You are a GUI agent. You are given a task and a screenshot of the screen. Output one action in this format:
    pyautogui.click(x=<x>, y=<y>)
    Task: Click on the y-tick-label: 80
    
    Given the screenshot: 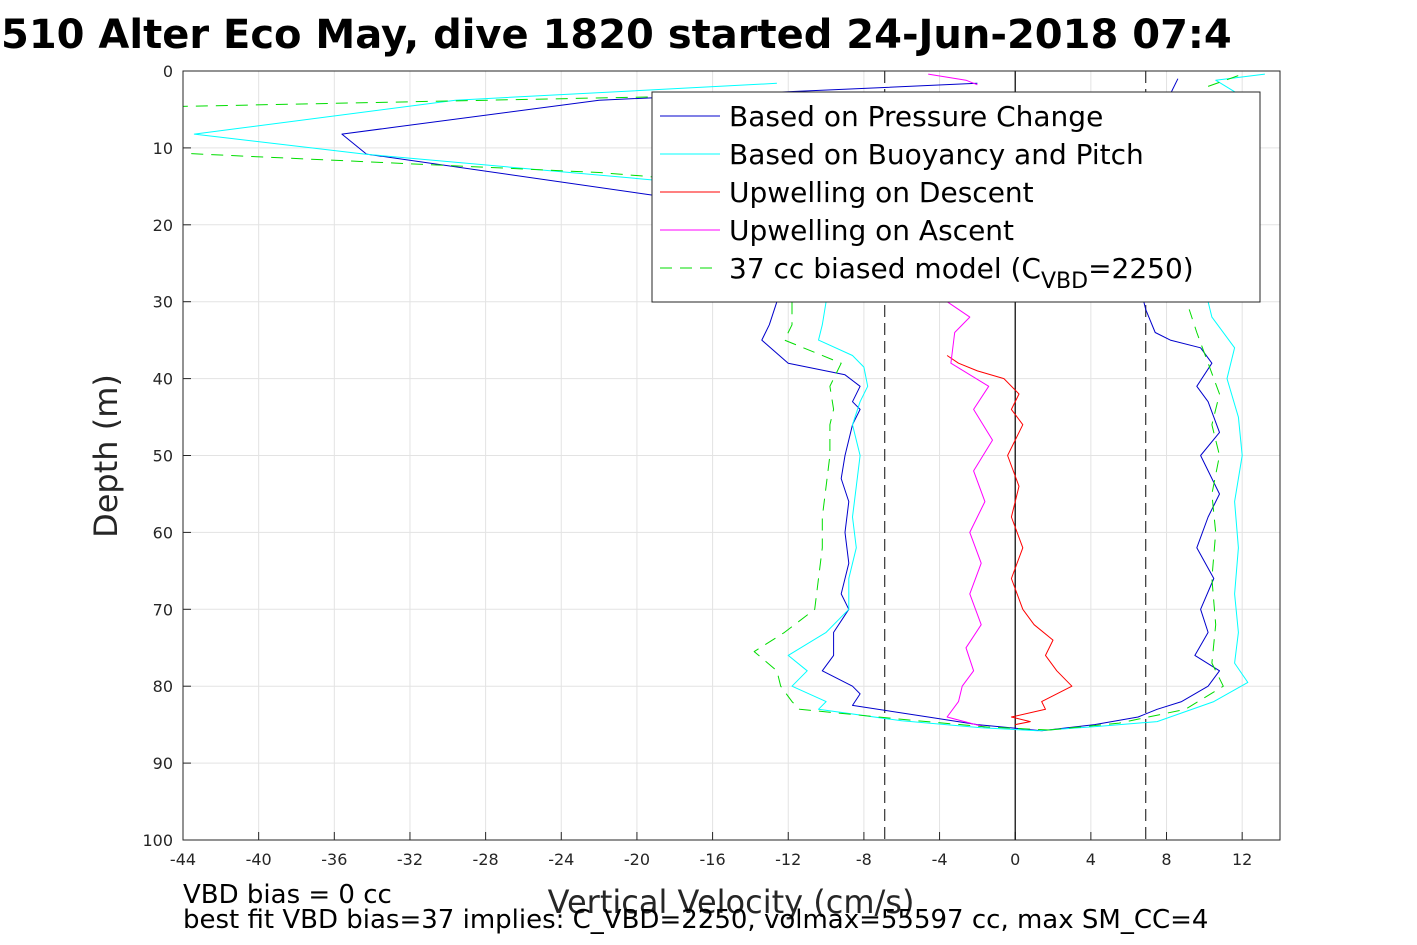 What is the action you would take?
    pyautogui.click(x=163, y=686)
    